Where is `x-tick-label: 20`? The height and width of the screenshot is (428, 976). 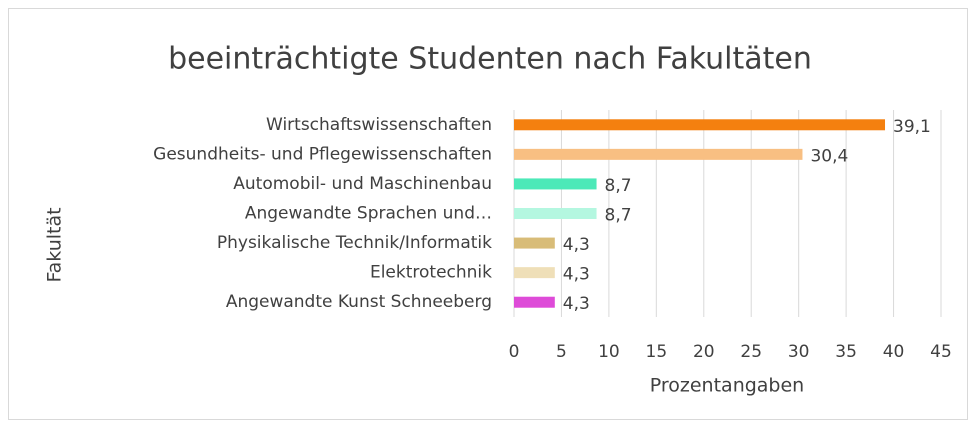
x-tick-label: 20 is located at coordinates (704, 352).